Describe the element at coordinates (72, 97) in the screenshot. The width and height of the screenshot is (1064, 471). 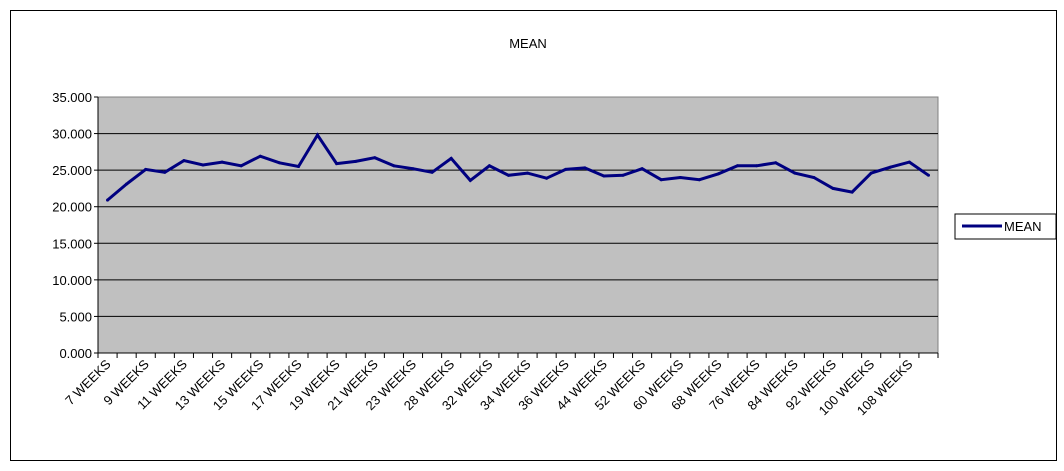
I see `y-tick-label: 35.000` at that location.